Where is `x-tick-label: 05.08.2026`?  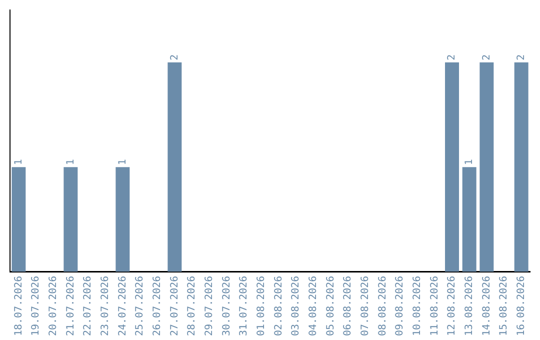
x-tick-label: 05.08.2026 is located at coordinates (330, 306).